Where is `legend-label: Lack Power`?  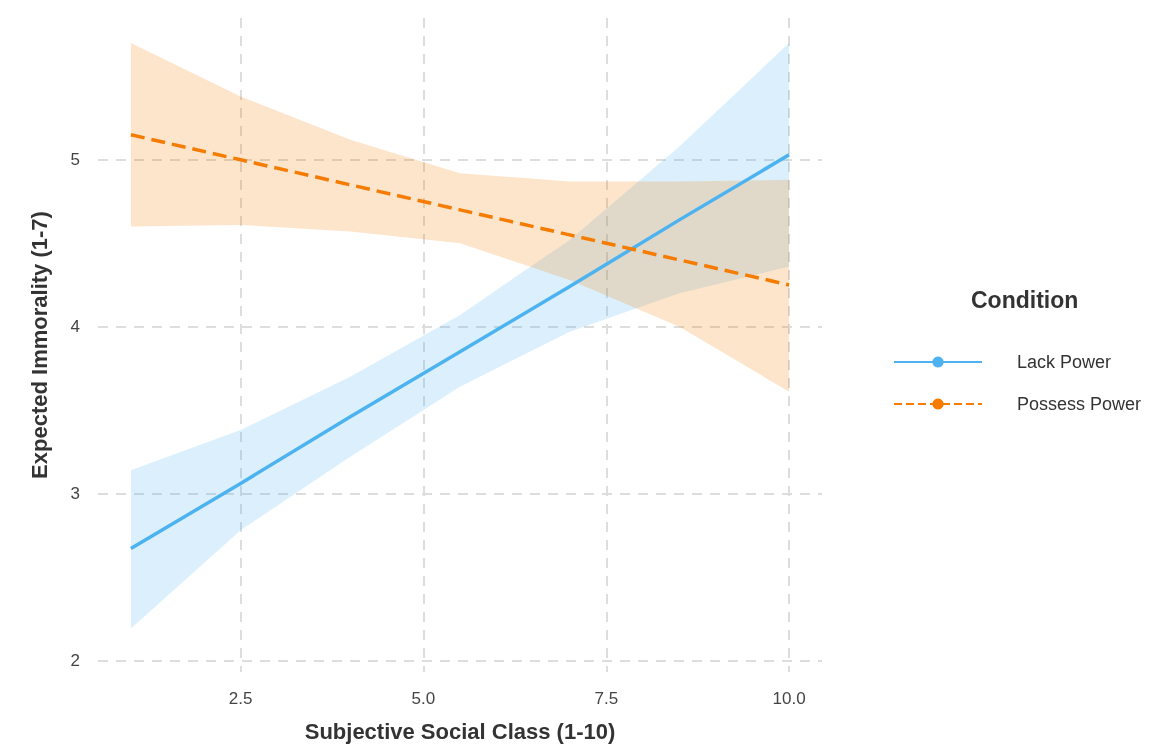 legend-label: Lack Power is located at coordinates (1064, 362).